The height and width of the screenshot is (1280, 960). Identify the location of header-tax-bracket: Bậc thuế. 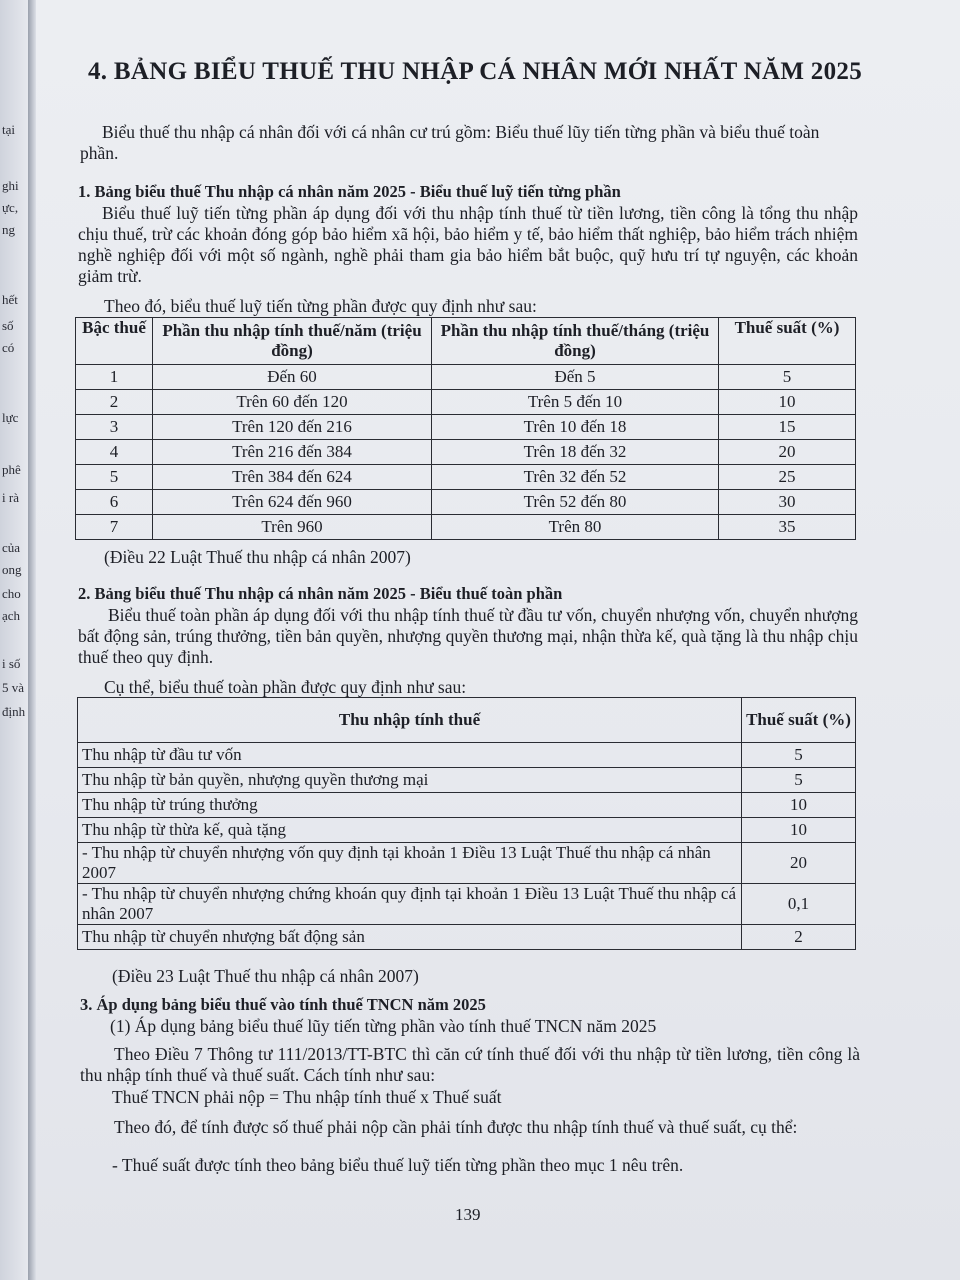
(114, 341).